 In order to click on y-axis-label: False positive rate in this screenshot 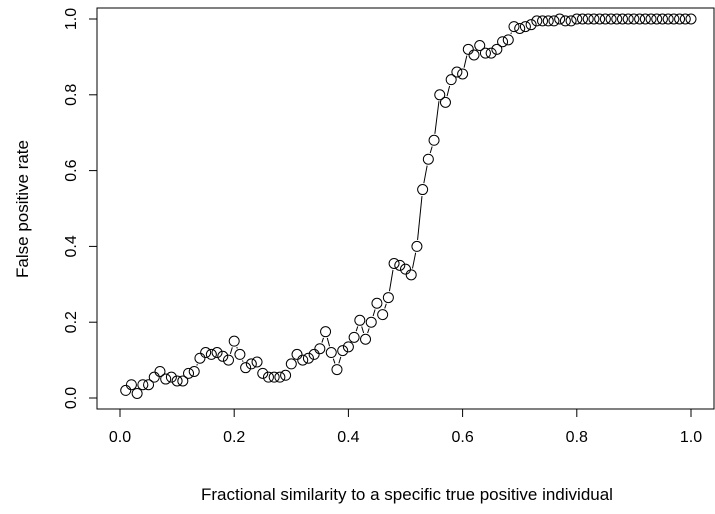, I will do `click(22, 209)`.